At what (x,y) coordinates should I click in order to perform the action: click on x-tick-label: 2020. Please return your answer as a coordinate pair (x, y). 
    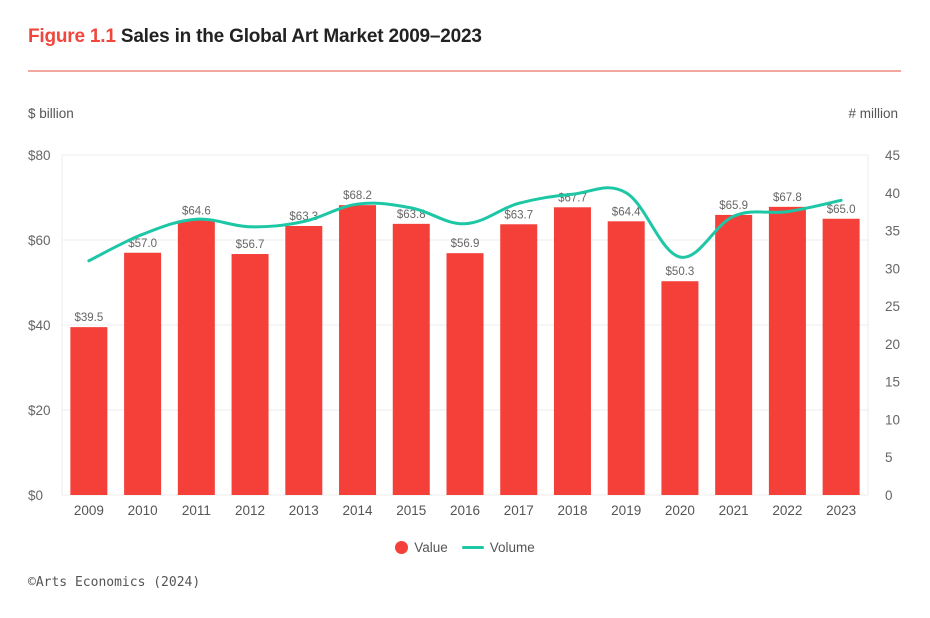
    Looking at the image, I should click on (680, 510).